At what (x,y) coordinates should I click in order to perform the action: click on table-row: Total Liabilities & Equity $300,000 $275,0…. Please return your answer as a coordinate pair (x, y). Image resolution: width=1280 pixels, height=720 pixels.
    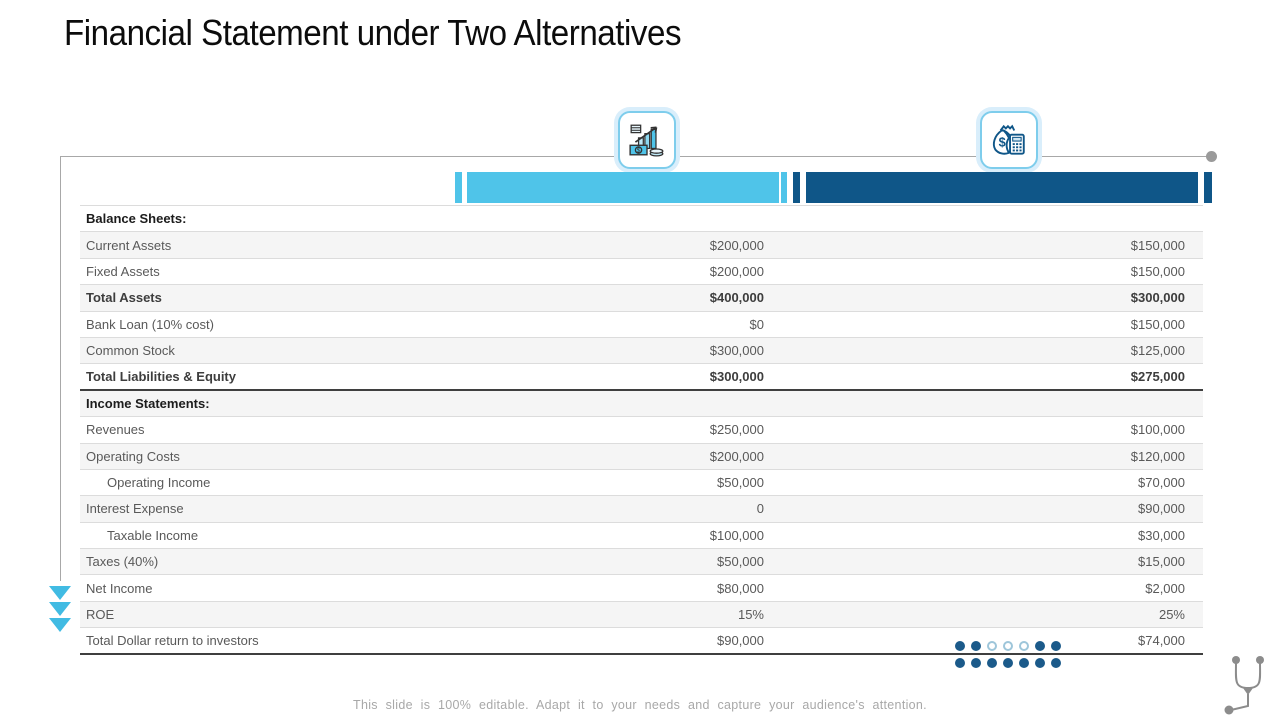
    Looking at the image, I should click on (641, 377).